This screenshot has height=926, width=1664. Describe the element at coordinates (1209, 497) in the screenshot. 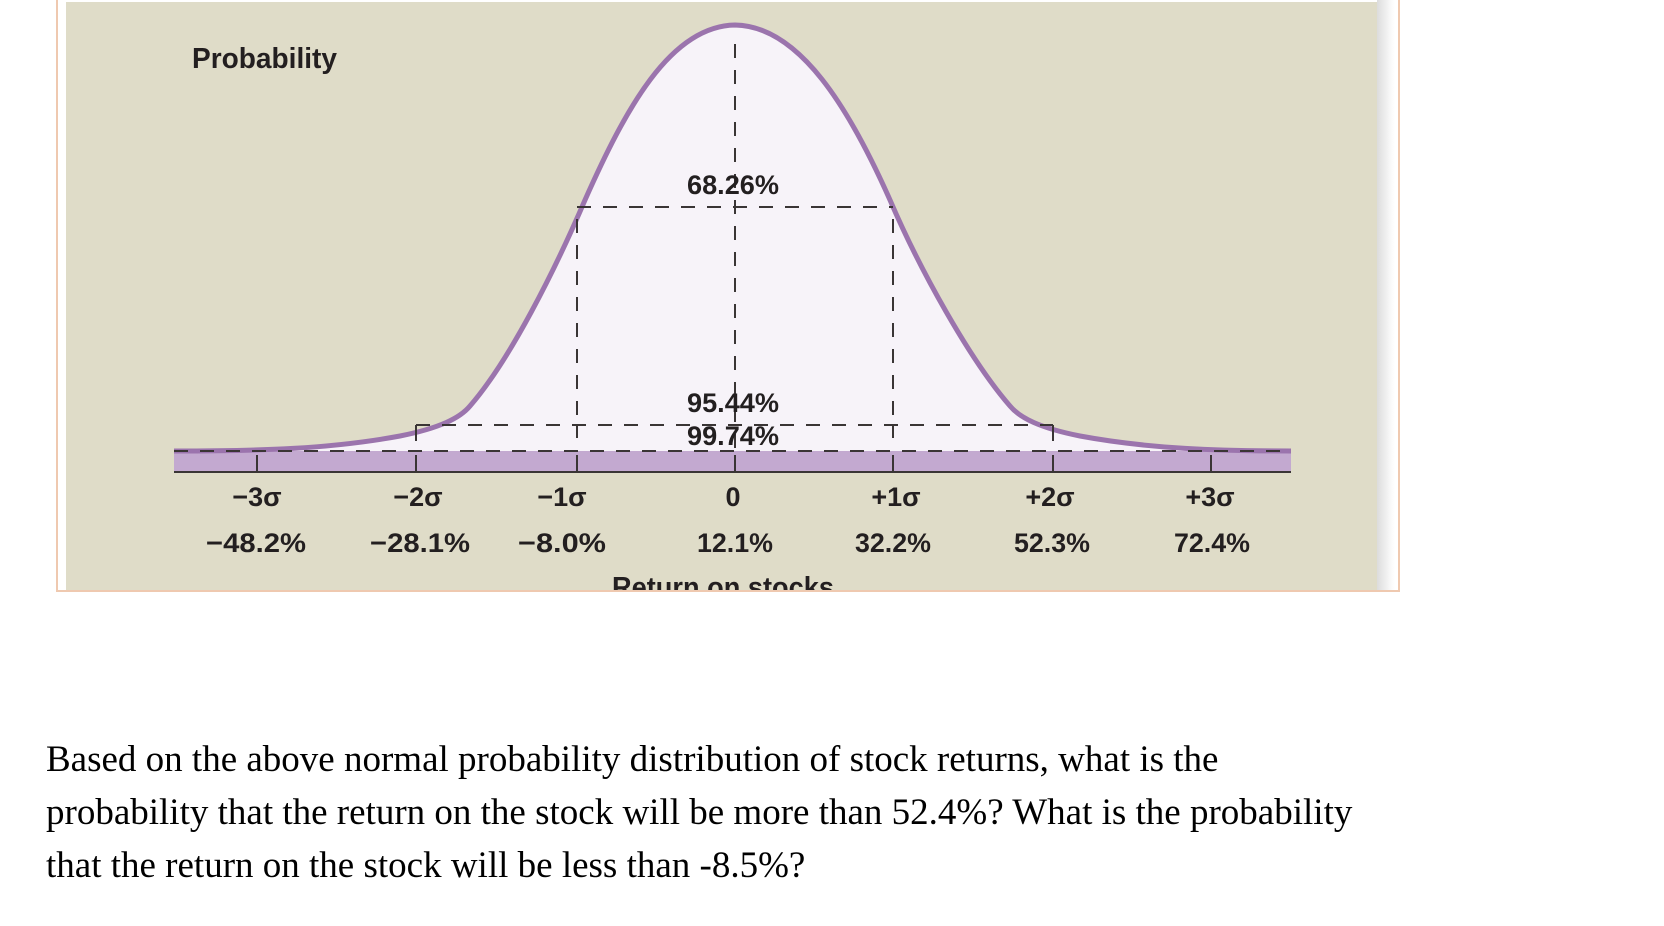

I see `sigma-label: +3σ` at that location.